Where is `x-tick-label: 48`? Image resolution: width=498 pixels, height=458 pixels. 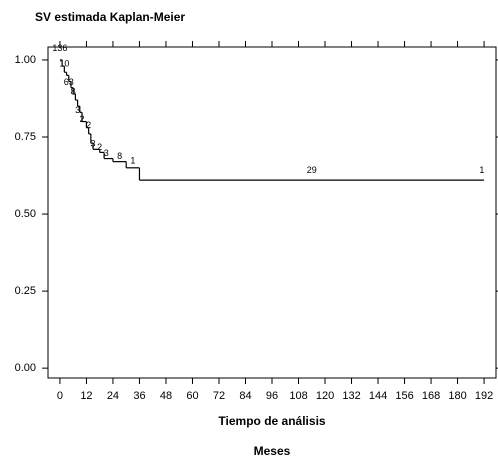
x-tick-label: 48 is located at coordinates (166, 396).